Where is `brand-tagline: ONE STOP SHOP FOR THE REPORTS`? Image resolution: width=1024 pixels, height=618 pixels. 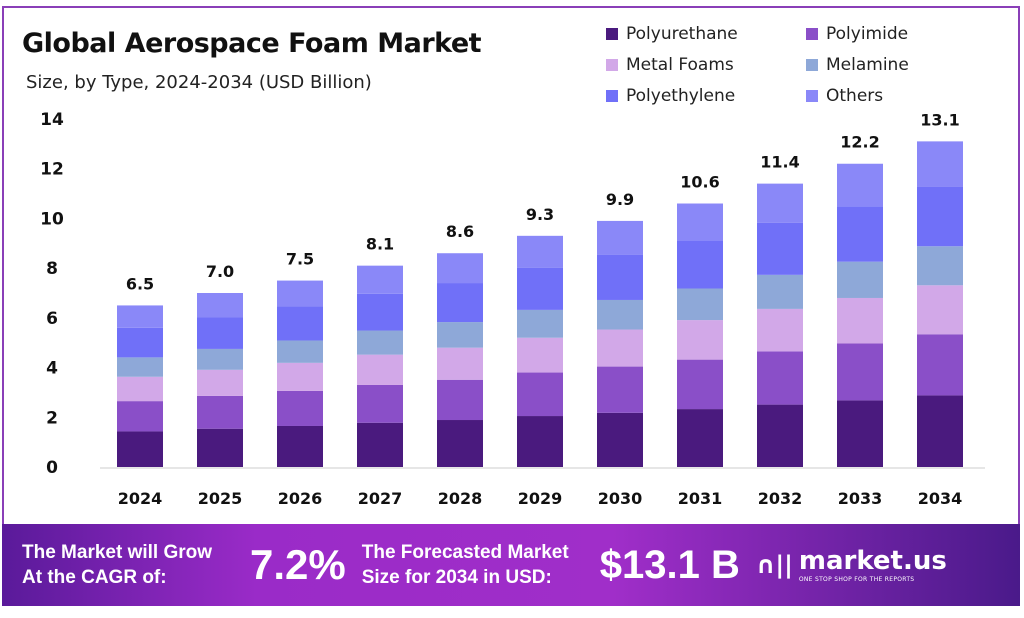 brand-tagline: ONE STOP SHOP FOR THE REPORTS is located at coordinates (856, 579).